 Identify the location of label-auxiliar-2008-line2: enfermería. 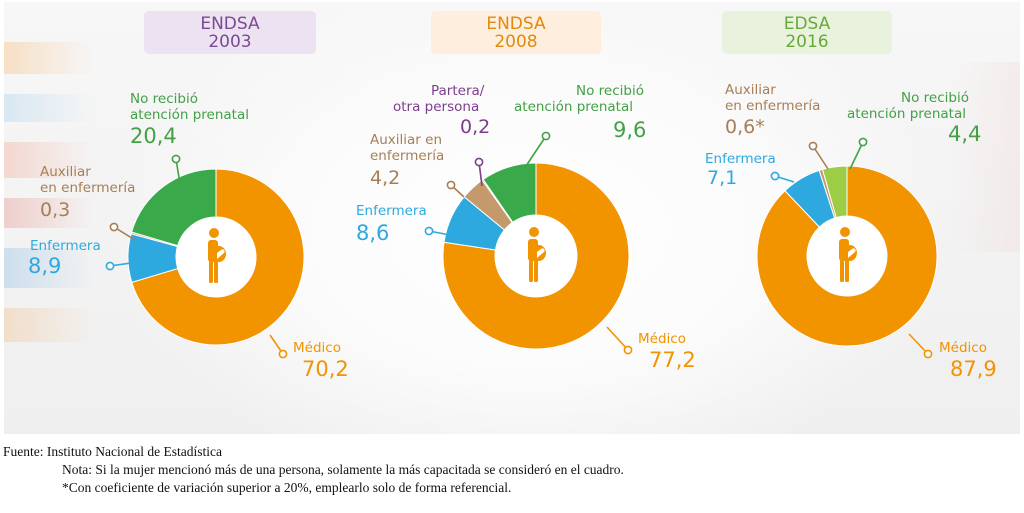
(407, 156).